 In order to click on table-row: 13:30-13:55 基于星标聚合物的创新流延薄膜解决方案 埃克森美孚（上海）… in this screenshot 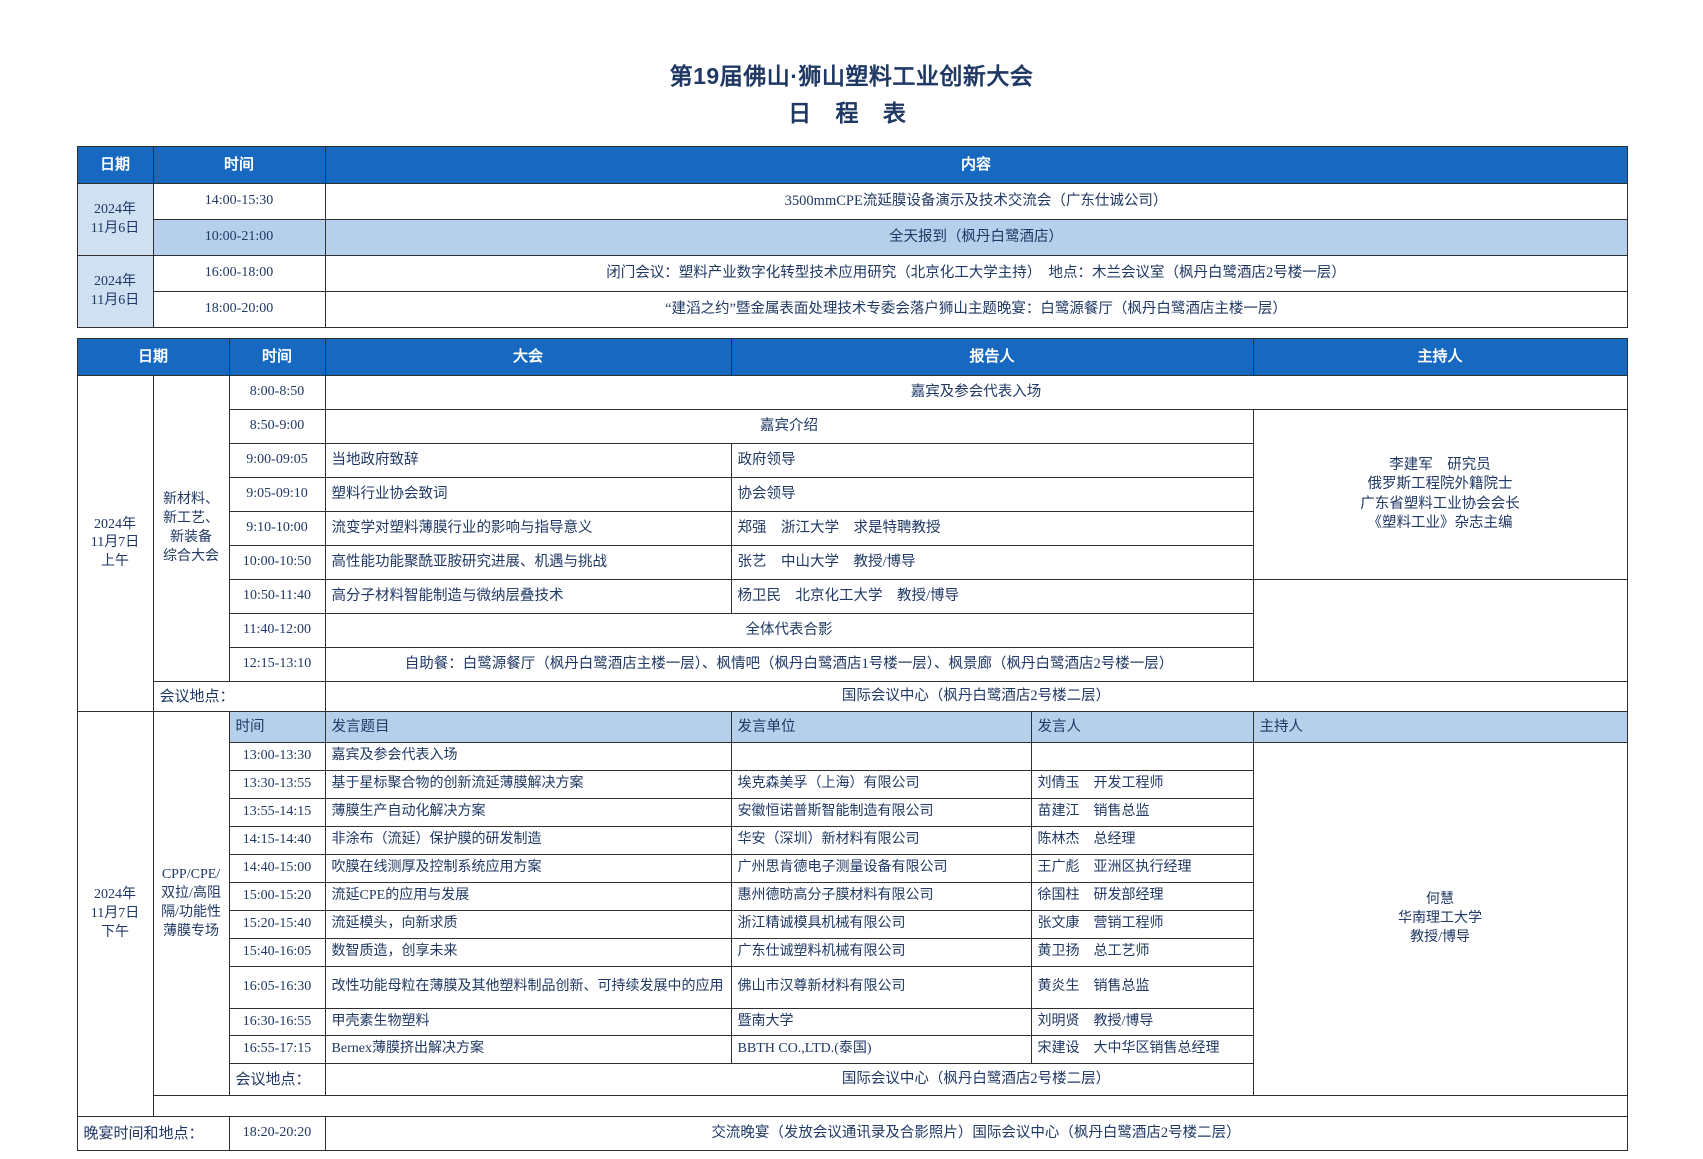, I will do `click(852, 785)`.